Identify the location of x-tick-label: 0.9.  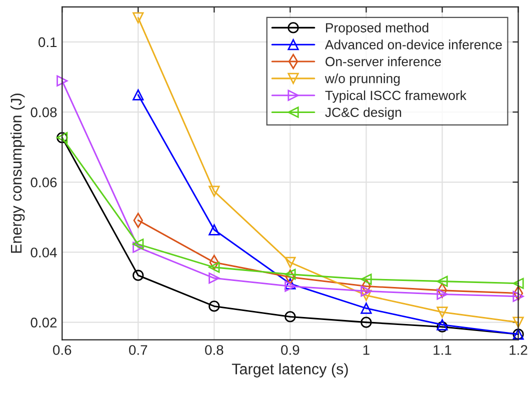
(290, 350).